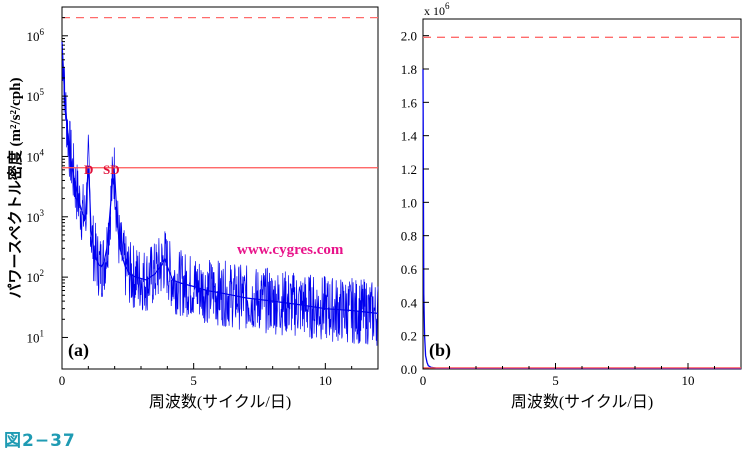  What do you see at coordinates (36, 95) in the screenshot?
I see `panel-a-y-tick-label-4: 10⁵` at bounding box center [36, 95].